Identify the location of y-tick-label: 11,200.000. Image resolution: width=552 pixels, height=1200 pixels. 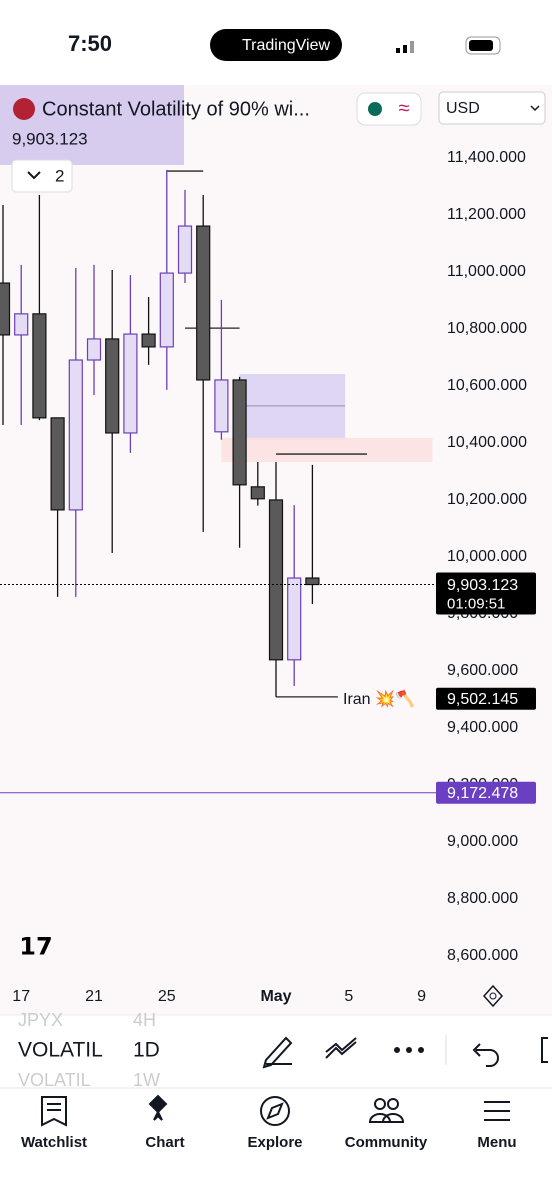
(486, 214).